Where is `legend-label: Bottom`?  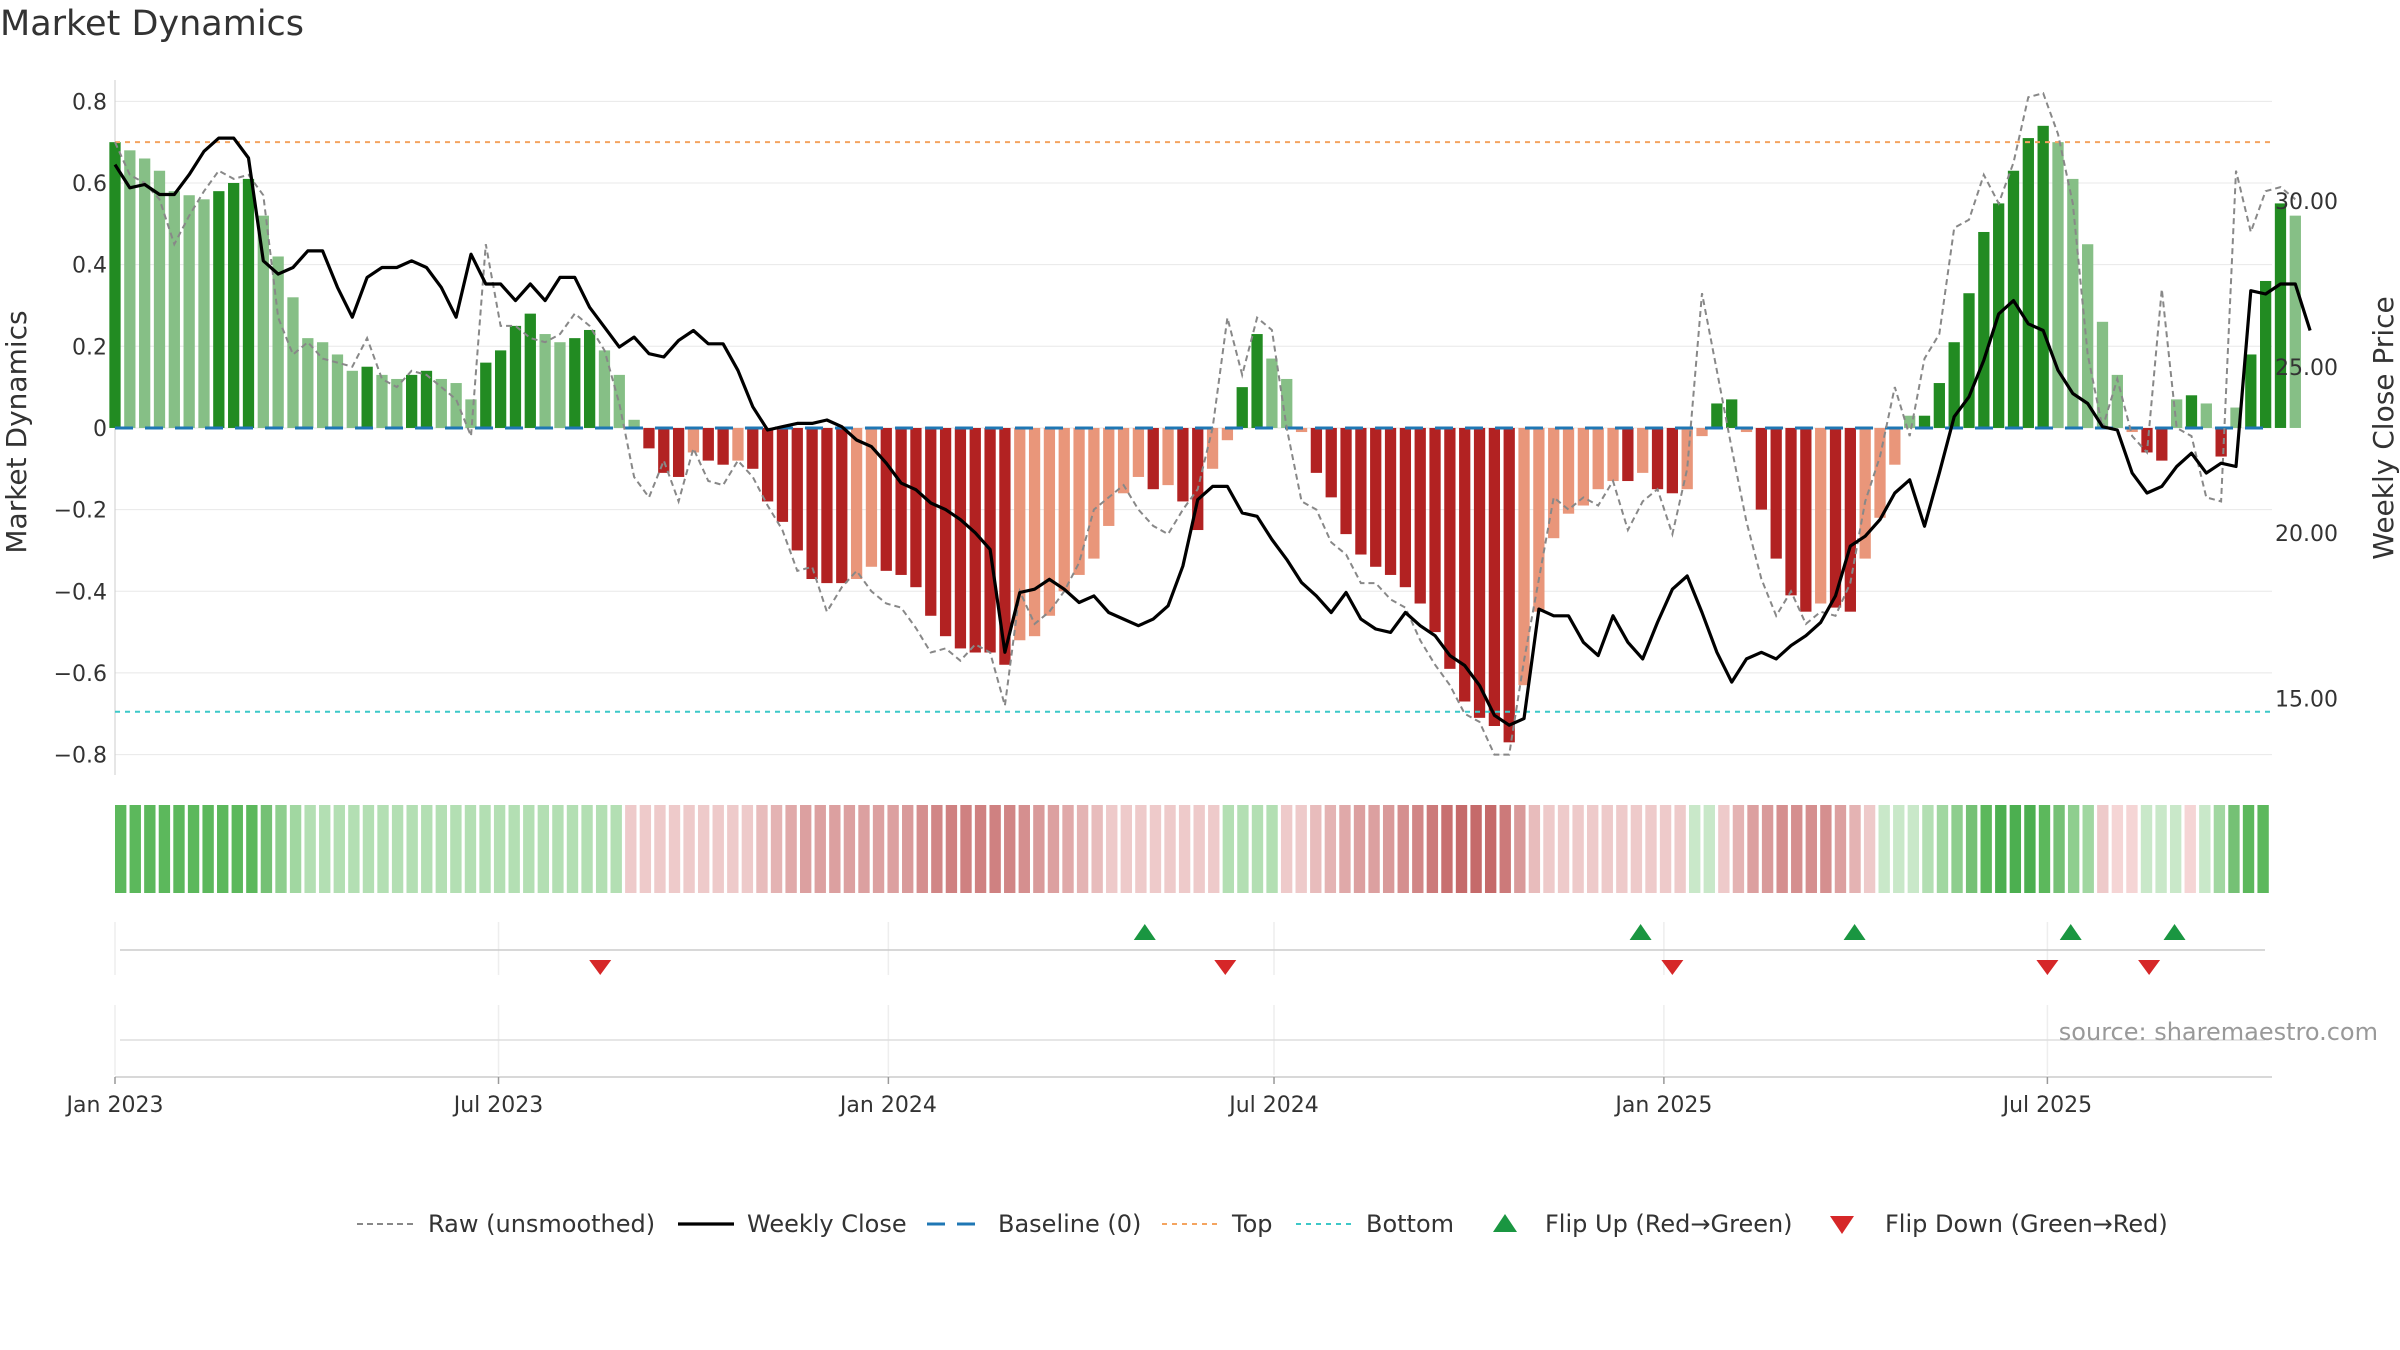 legend-label: Bottom is located at coordinates (1410, 1224).